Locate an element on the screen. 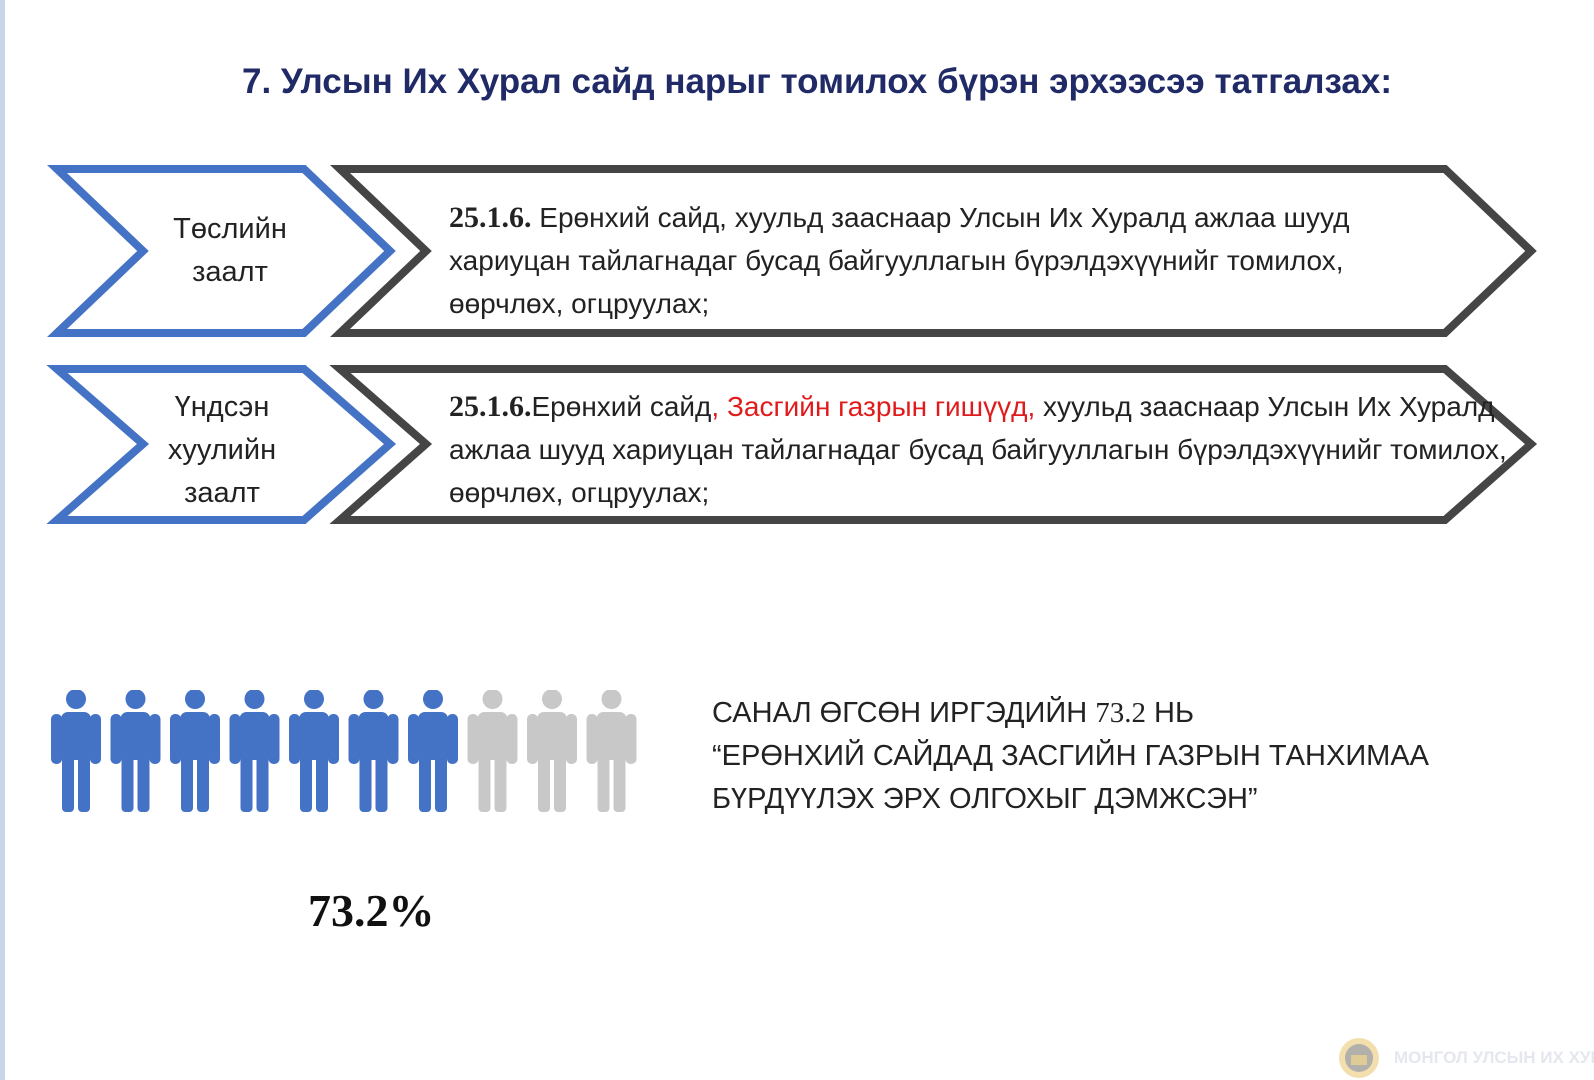  row2-label-chevron is located at coordinates (221, 444).